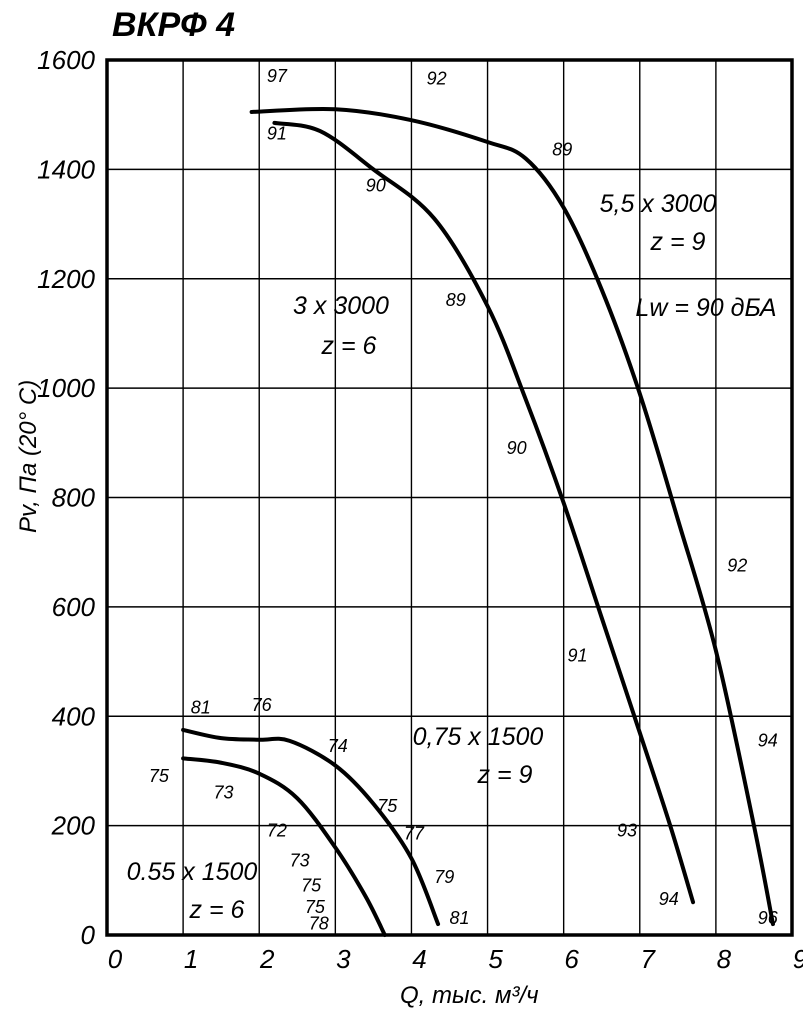  Describe the element at coordinates (627, 831) in the screenshot. I see `efficiency-label: 93` at that location.